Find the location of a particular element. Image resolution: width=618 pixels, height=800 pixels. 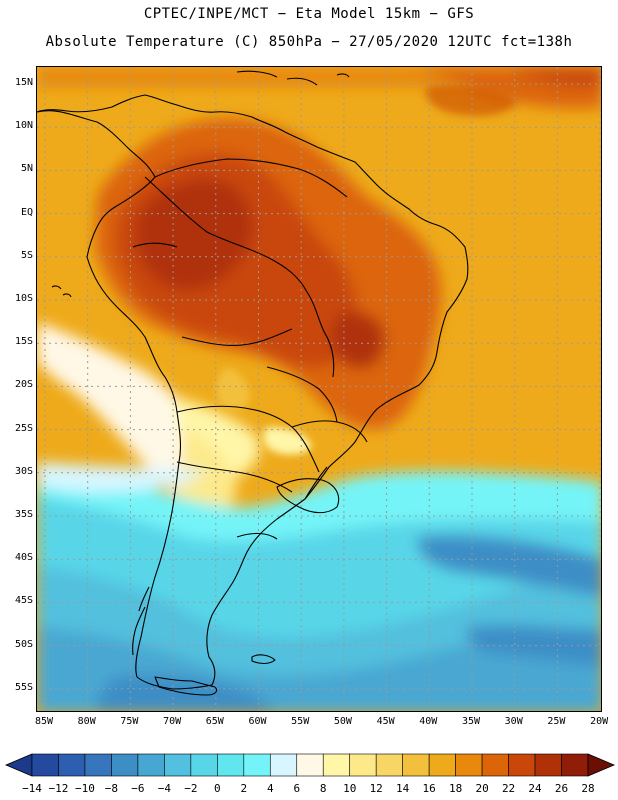

colorbar-label: 16 is located at coordinates (429, 788).